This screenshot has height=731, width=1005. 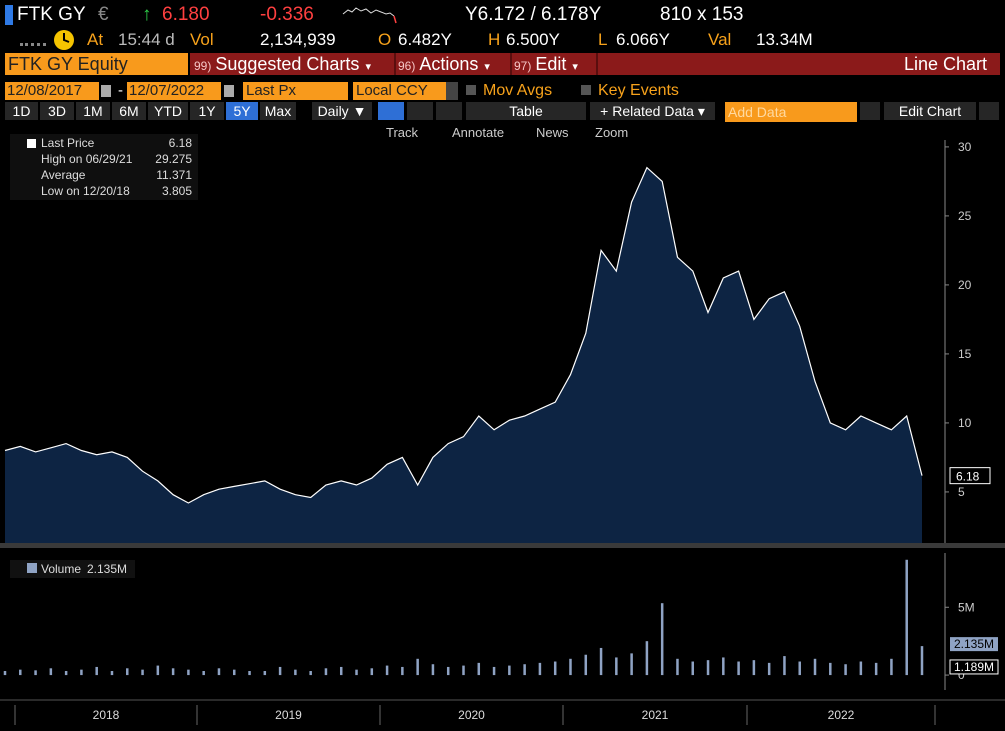 I want to click on menu-item: 96) Actions ▾, so click(x=455, y=64).